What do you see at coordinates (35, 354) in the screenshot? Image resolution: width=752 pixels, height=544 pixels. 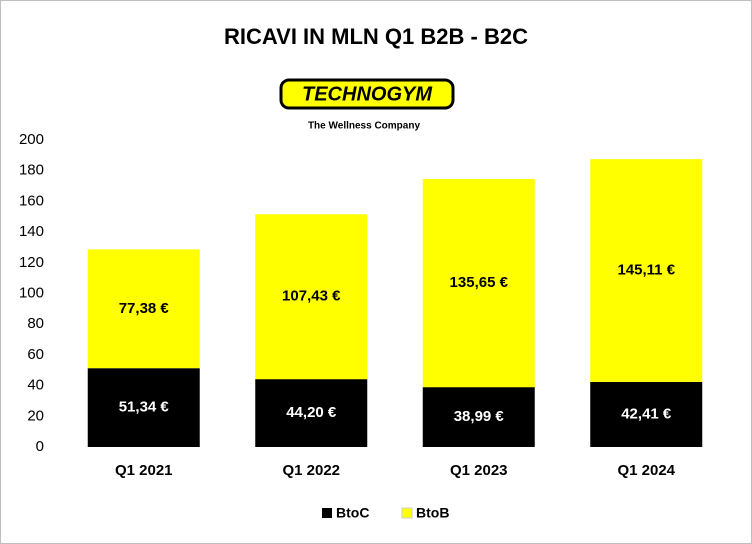 I see `y-tick-label: 60` at bounding box center [35, 354].